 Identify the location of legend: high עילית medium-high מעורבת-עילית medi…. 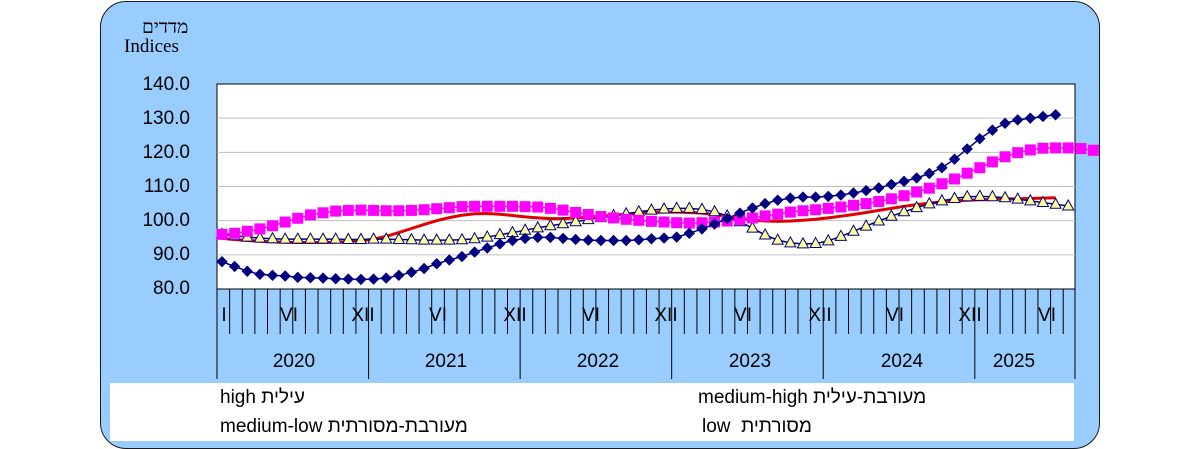
(592, 412).